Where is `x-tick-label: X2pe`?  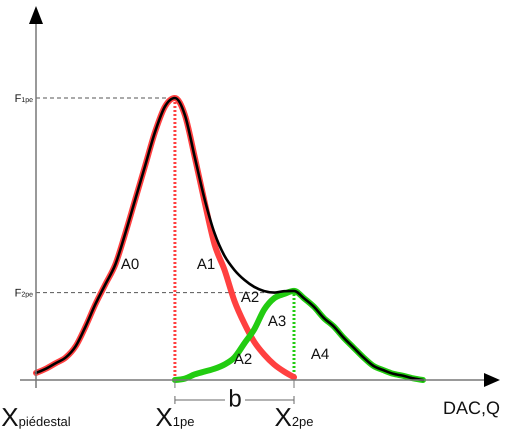 x-tick-label: X2pe is located at coordinates (294, 417).